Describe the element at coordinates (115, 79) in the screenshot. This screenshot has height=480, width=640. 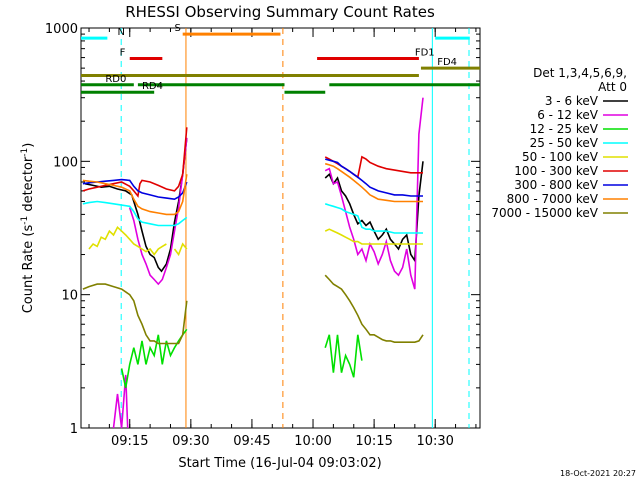
I see `flag-label: RD0` at that location.